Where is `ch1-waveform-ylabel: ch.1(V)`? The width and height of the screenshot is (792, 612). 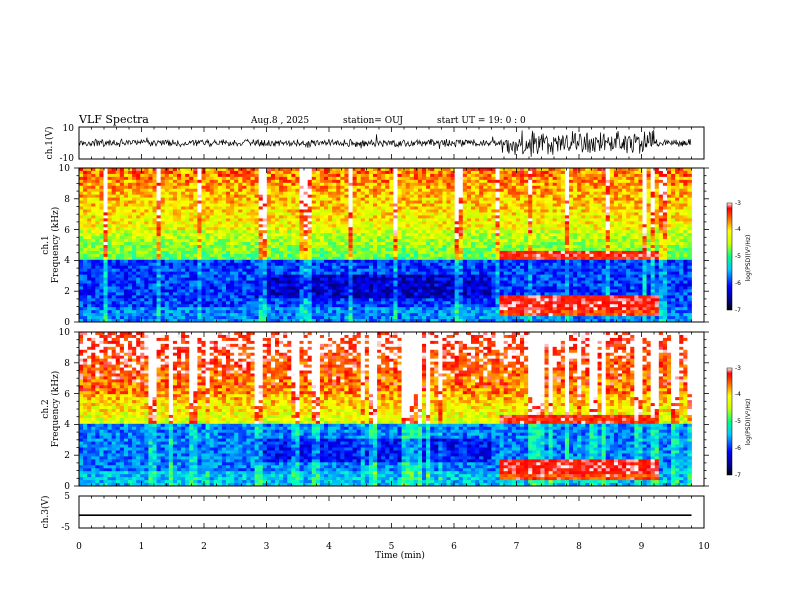
ch1-waveform-ylabel: ch.1(V) is located at coordinates (49, 143).